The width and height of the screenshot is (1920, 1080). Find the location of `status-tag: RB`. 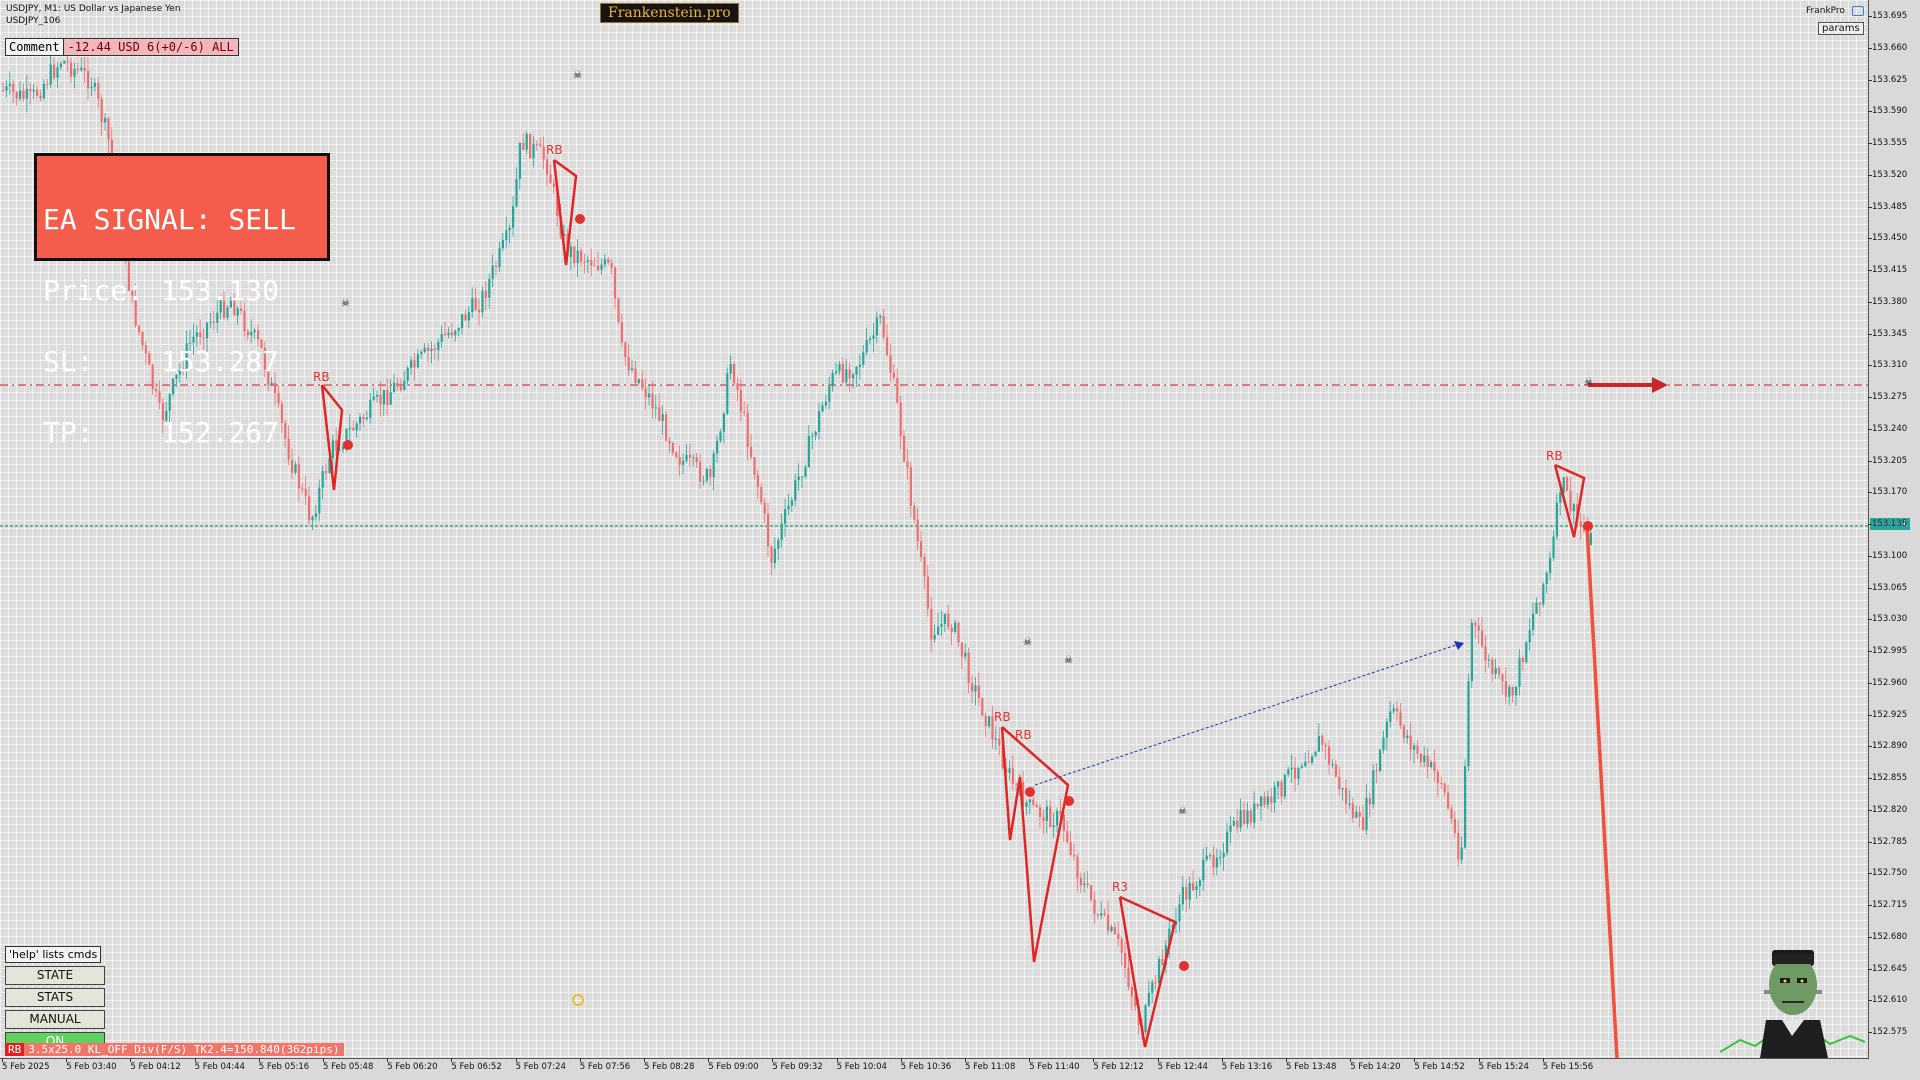

status-tag: RB is located at coordinates (15, 1049).